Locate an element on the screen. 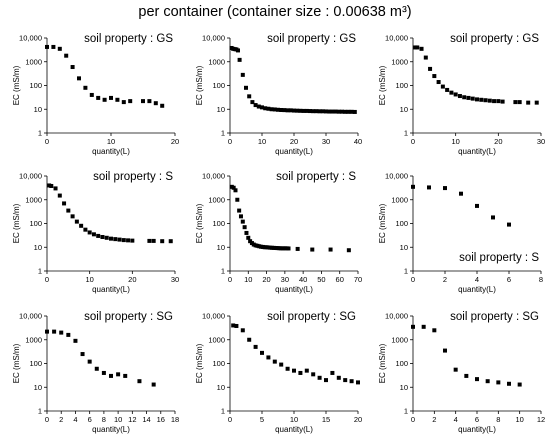  x-tick-label: 8 is located at coordinates (104, 419).